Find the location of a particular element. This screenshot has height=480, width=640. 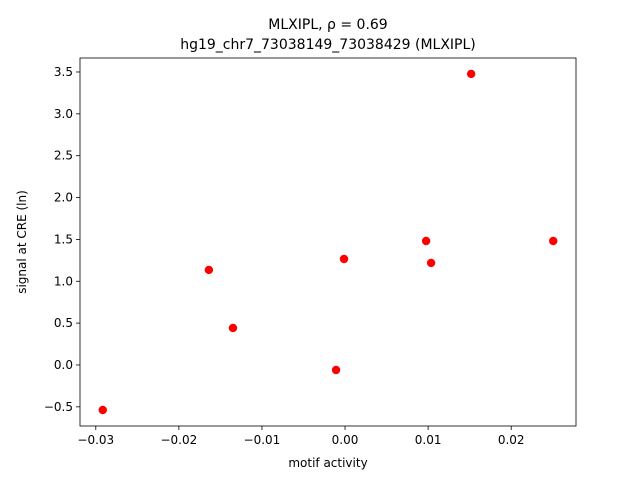

y-tick-label: 0.0 is located at coordinates (63, 365).